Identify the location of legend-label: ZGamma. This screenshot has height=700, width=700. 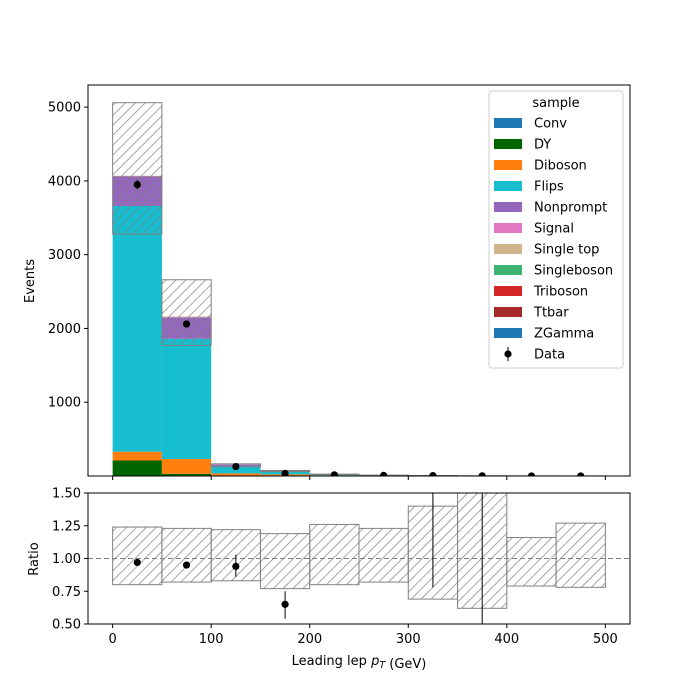
(564, 334).